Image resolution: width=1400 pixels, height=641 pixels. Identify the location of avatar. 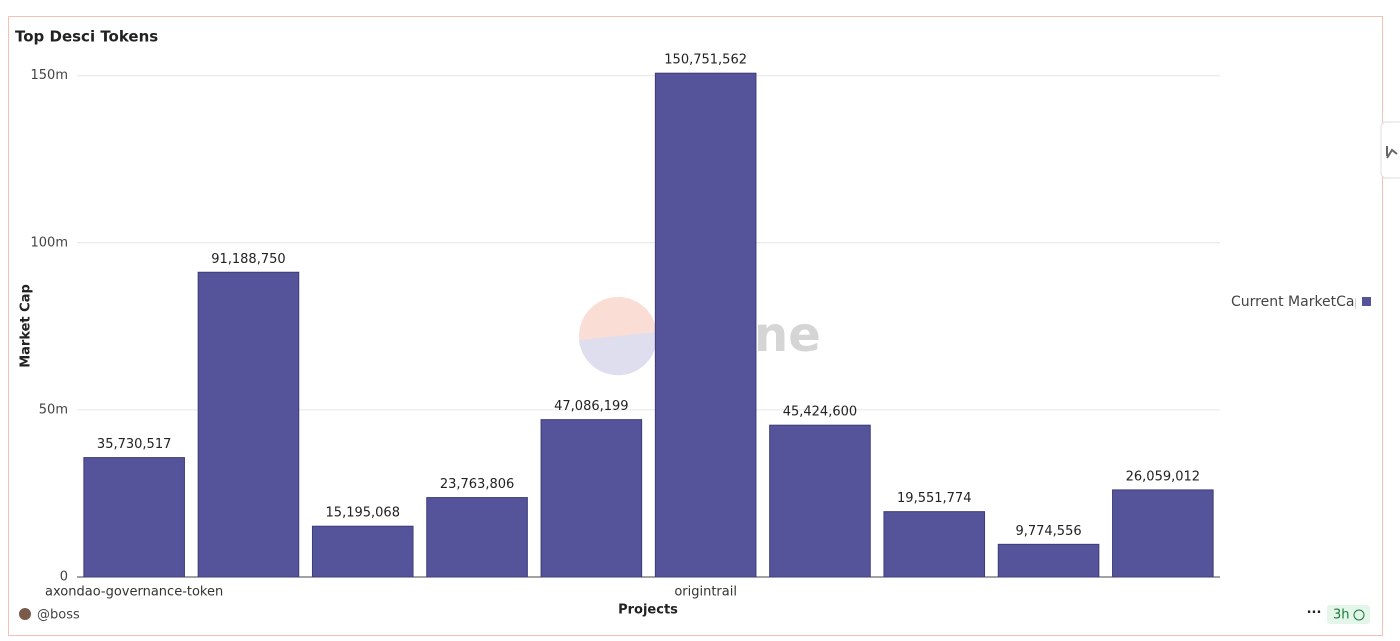
(25, 614).